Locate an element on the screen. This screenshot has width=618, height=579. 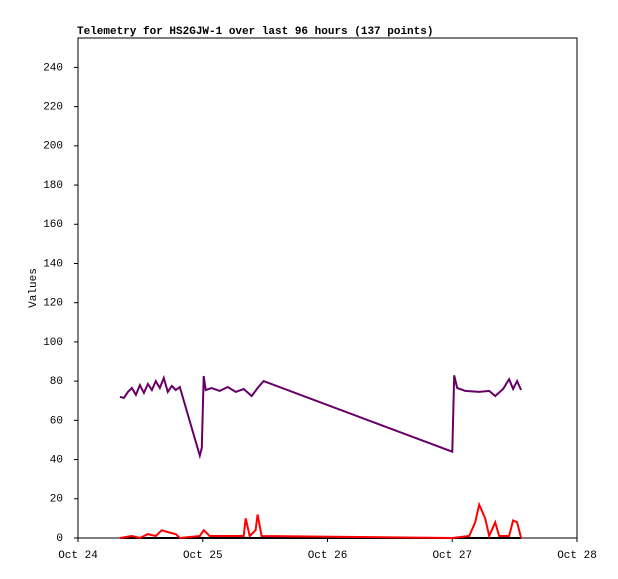
x-tick-label: Oct 24 is located at coordinates (78, 556).